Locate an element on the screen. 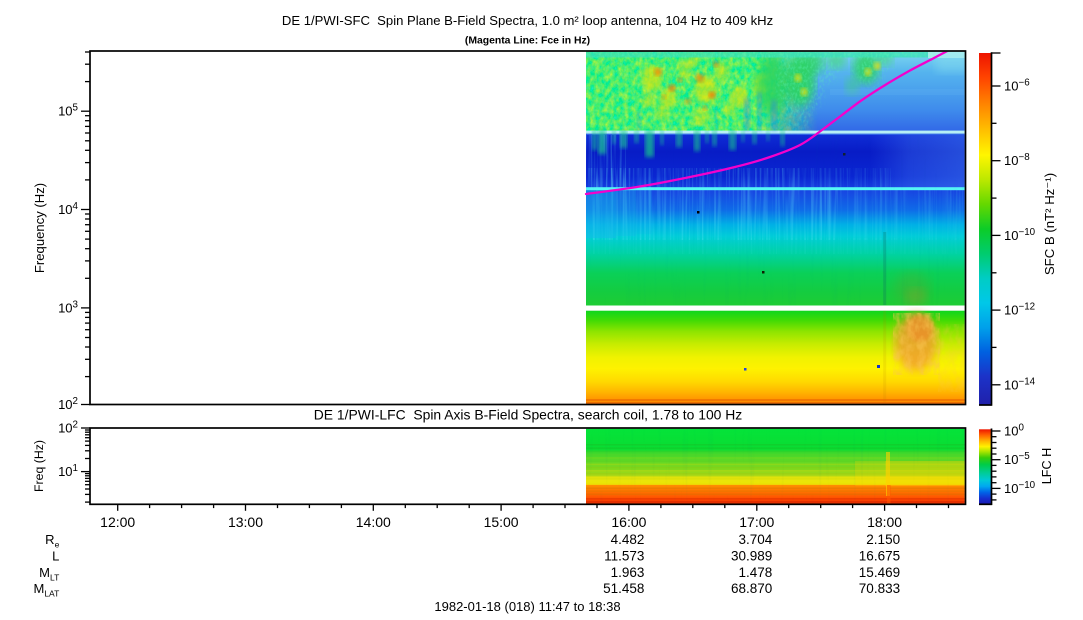 This screenshot has width=1083, height=620. svg-text: 30.989 is located at coordinates (751, 556).